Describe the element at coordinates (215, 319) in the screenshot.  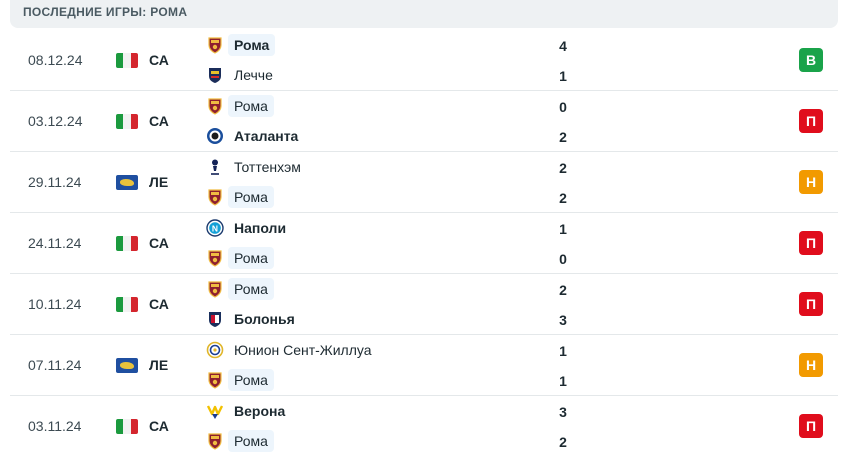
I see `bologna-crest-icon` at that location.